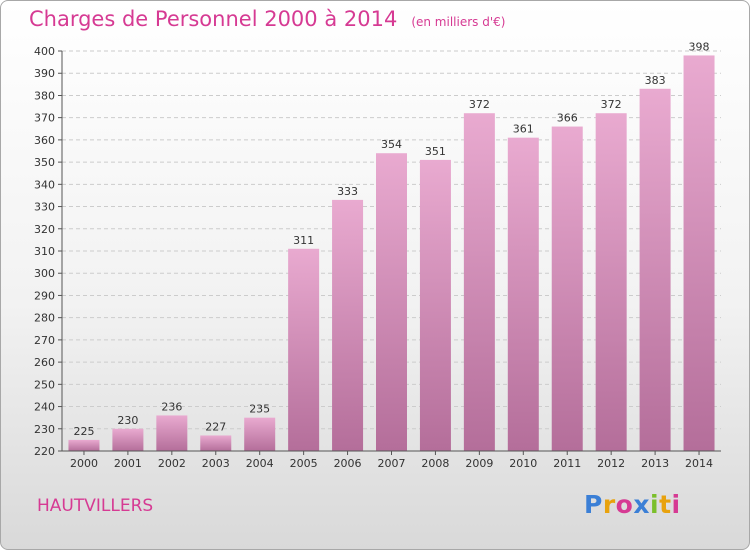  I want to click on y-tick-label: 380, so click(44, 95).